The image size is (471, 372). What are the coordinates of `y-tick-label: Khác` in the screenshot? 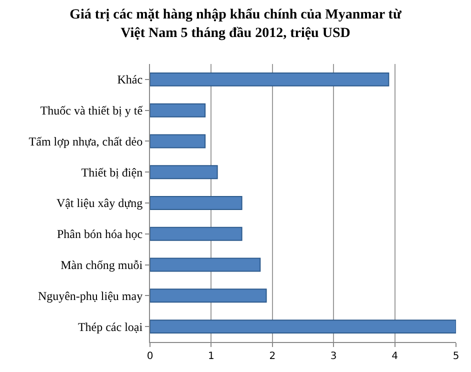 It's located at (130, 79).